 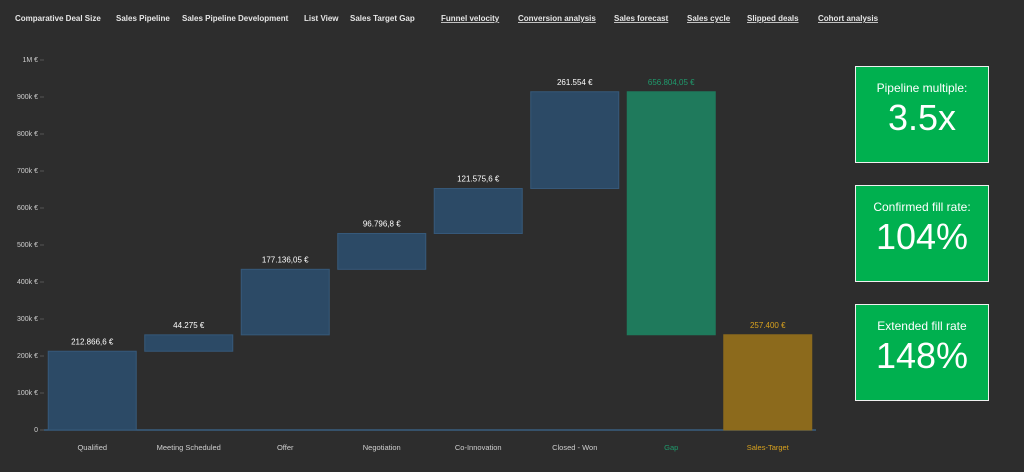 What do you see at coordinates (27, 356) in the screenshot?
I see `y-tick-label: 200k €` at bounding box center [27, 356].